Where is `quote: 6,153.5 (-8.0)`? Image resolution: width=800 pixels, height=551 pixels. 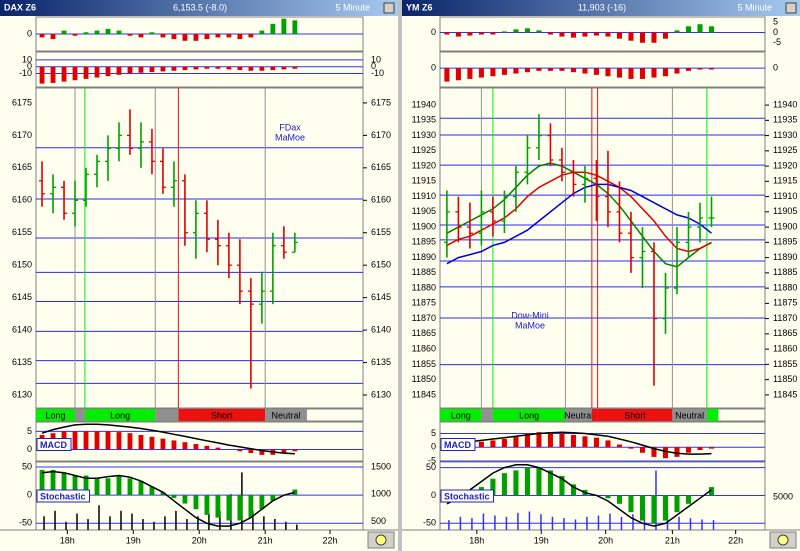
quote: 6,153.5 (-8.0) is located at coordinates (200, 7).